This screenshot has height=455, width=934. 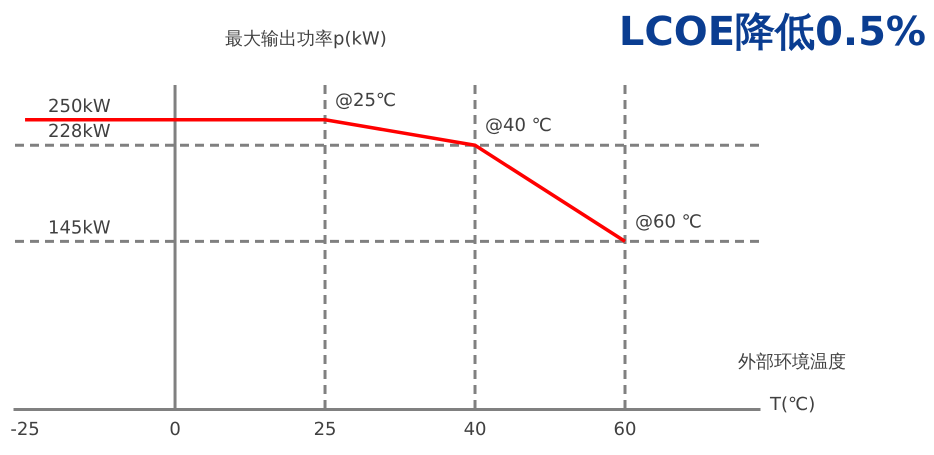 I want to click on y-axis-title: 最大输出功率p(kW), so click(x=306, y=39).